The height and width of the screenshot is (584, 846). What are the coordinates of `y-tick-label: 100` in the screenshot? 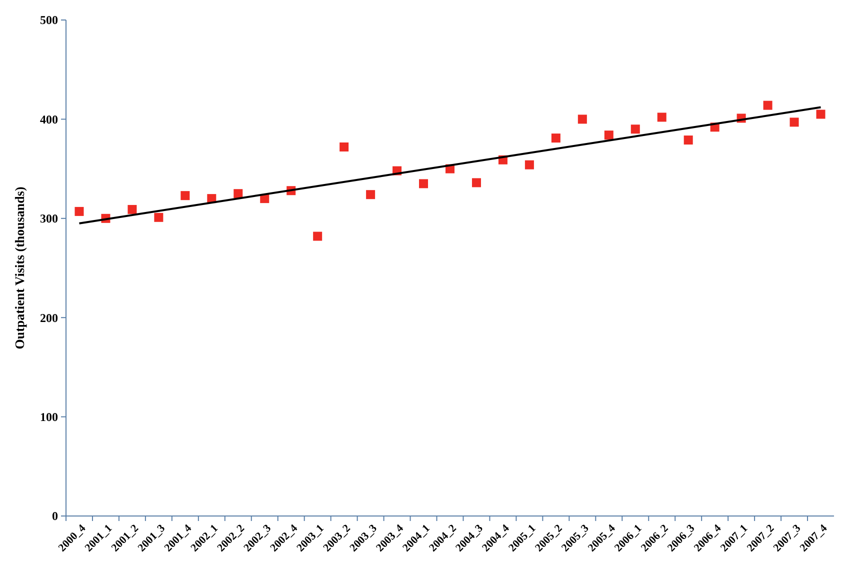 It's located at (49, 417).